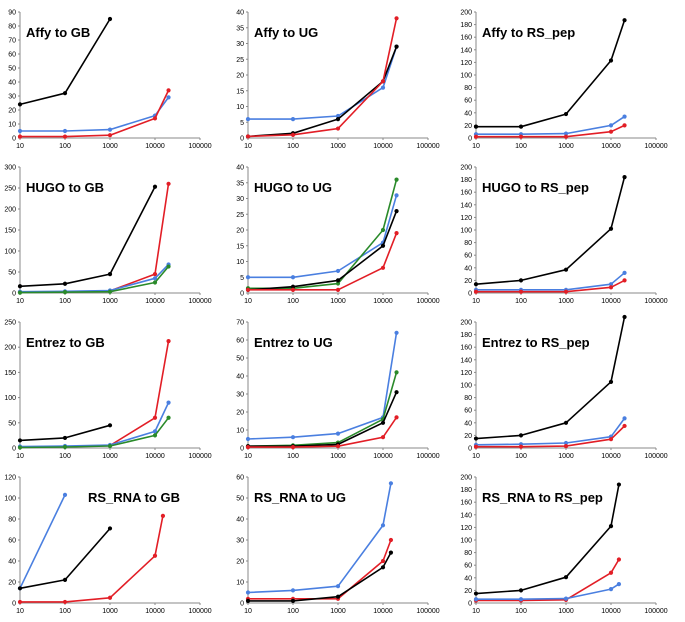  I want to click on rs-rna-to-rs-pep-series-black-point, so click(611, 526).